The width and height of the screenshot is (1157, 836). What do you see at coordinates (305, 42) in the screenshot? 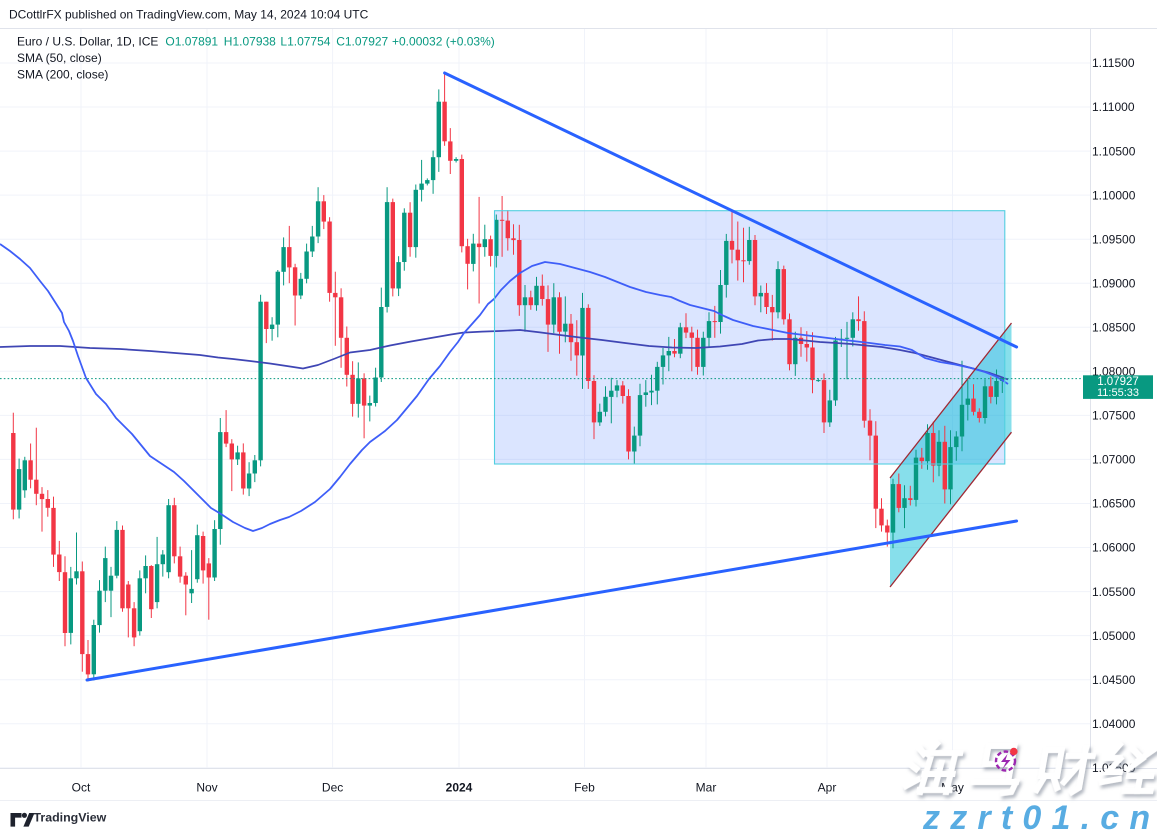
I see `svg-text: L1.07754` at bounding box center [305, 42].